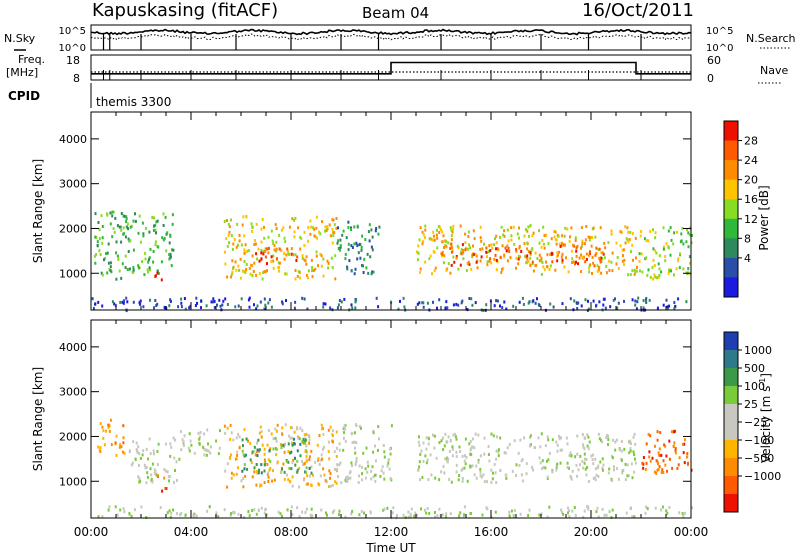 Image resolution: width=800 pixels, height=554 pixels. Describe the element at coordinates (751, 180) in the screenshot. I see `power-colorbar-tick-label-2: 20` at that location.